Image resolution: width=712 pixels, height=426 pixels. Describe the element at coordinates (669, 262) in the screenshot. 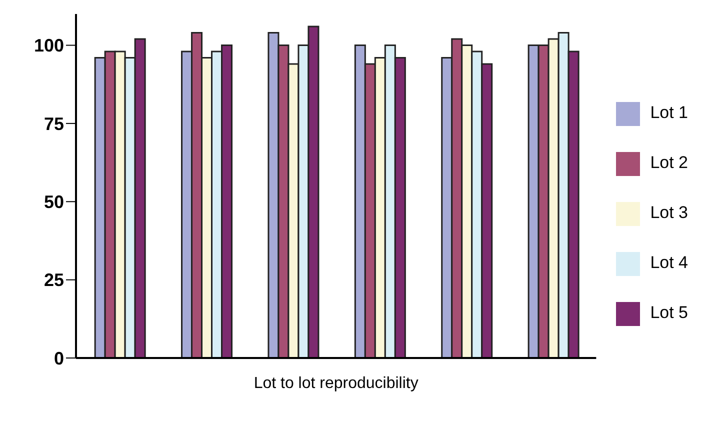

I see `legend-label: Lot 4` at that location.